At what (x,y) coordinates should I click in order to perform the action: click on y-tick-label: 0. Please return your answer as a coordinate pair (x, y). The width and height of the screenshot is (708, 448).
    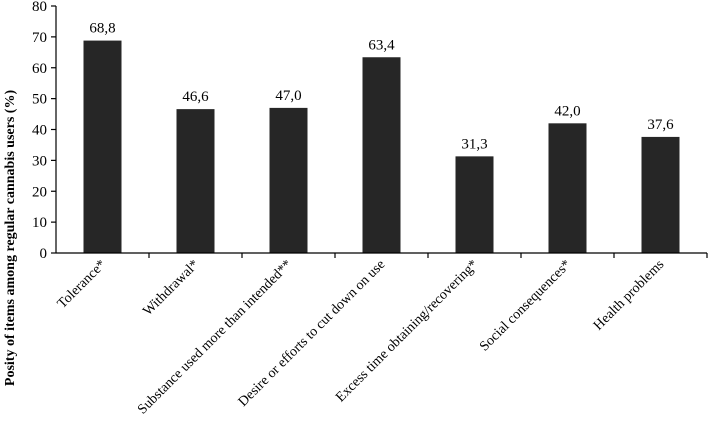
    Looking at the image, I should click on (44, 254).